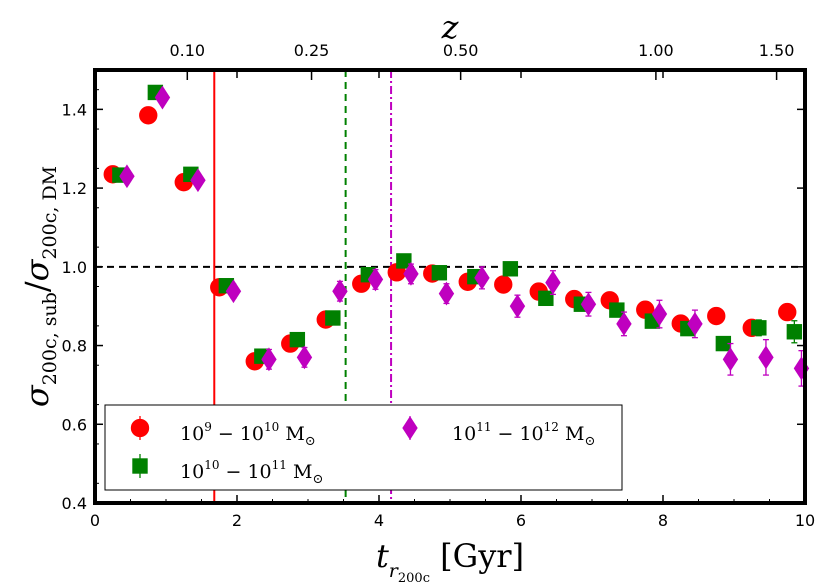 The width and height of the screenshot is (822, 584). What do you see at coordinates (248, 434) in the screenshot?
I see `legend-label: 109 − 1010 M⊙` at bounding box center [248, 434].